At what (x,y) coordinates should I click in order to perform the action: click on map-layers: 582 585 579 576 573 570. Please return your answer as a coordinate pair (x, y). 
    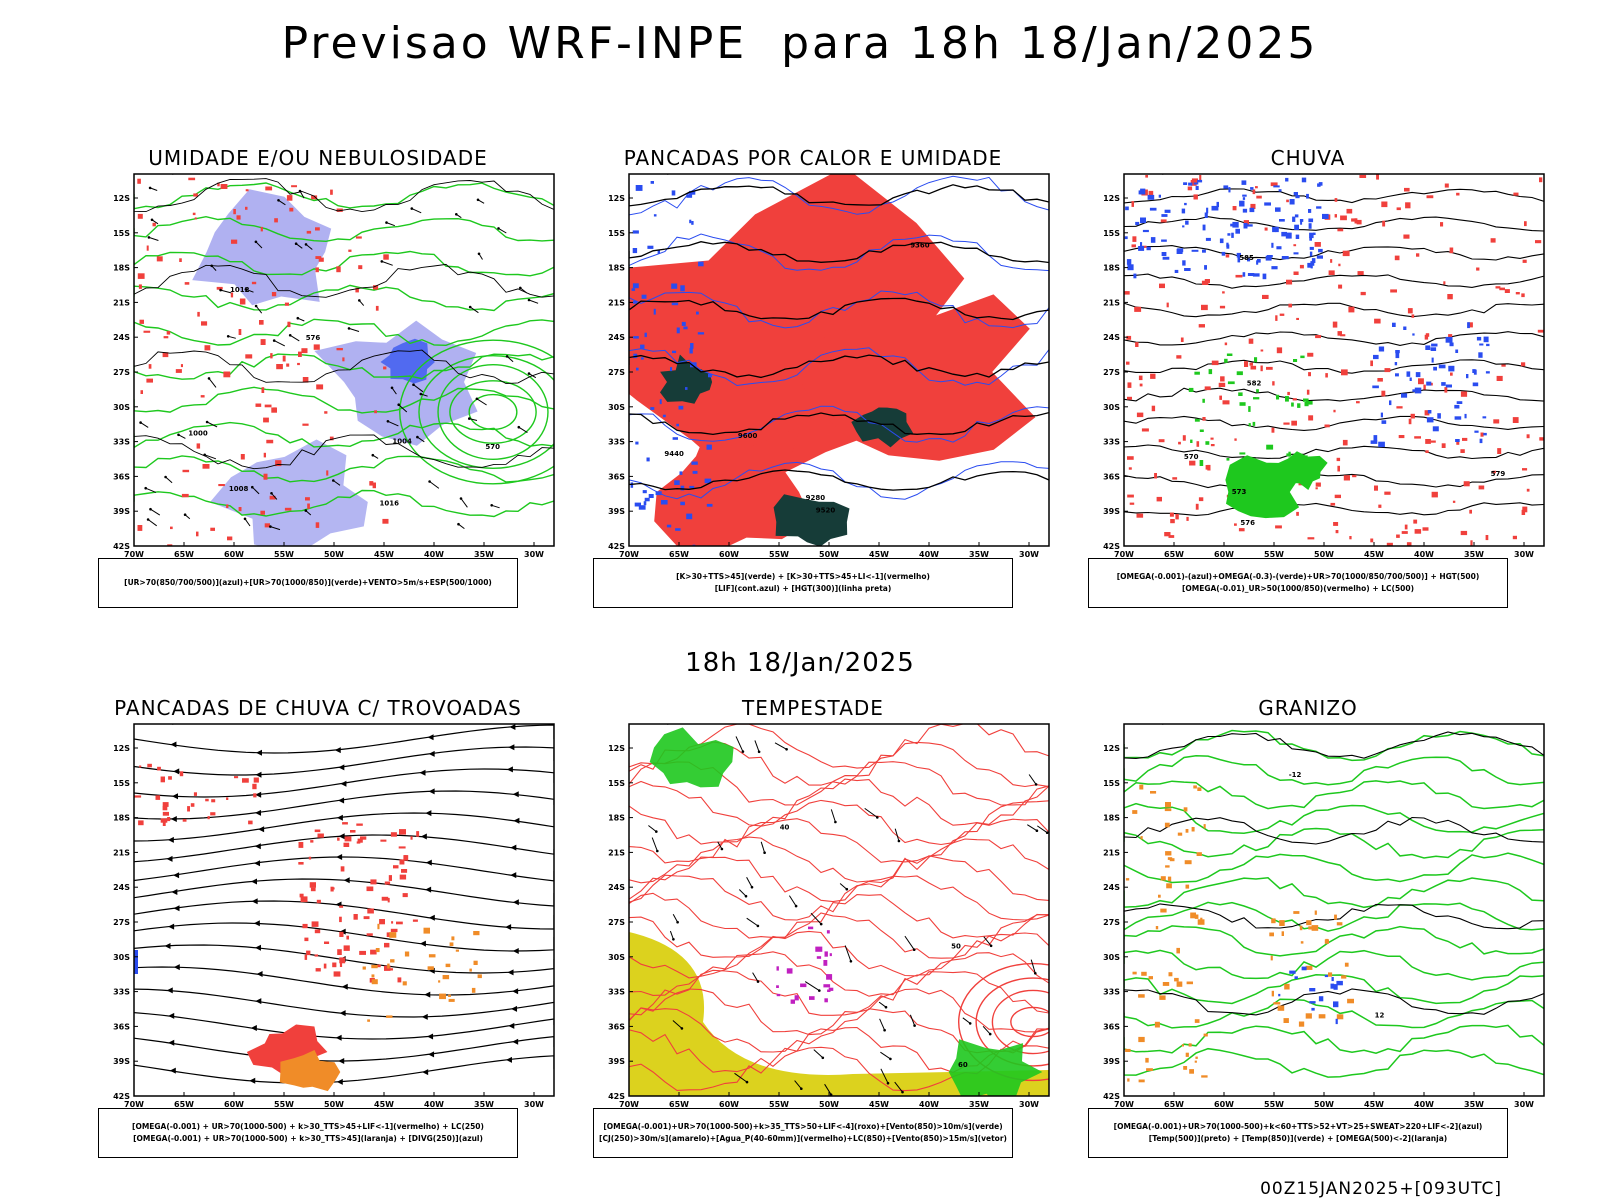
    Looking at the image, I should click on (1334, 360).